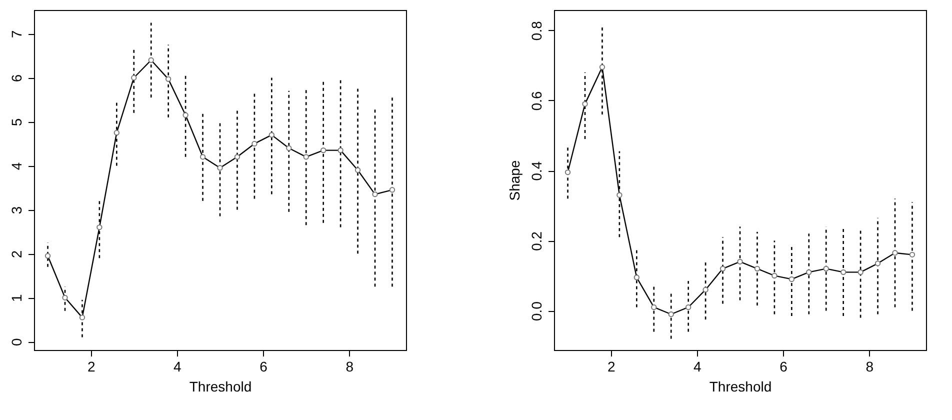 The width and height of the screenshot is (952, 420). Describe the element at coordinates (16, 122) in the screenshot. I see `y-tick-label: 5` at that location.